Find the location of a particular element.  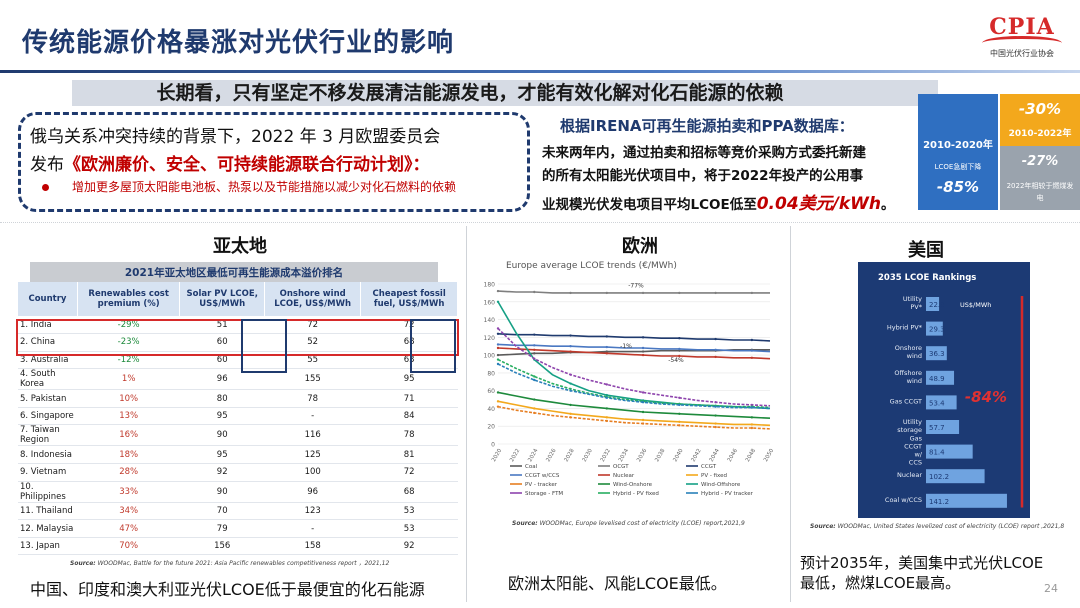

europe-legend-label: Hybrid - PV fixed is located at coordinates (636, 494).